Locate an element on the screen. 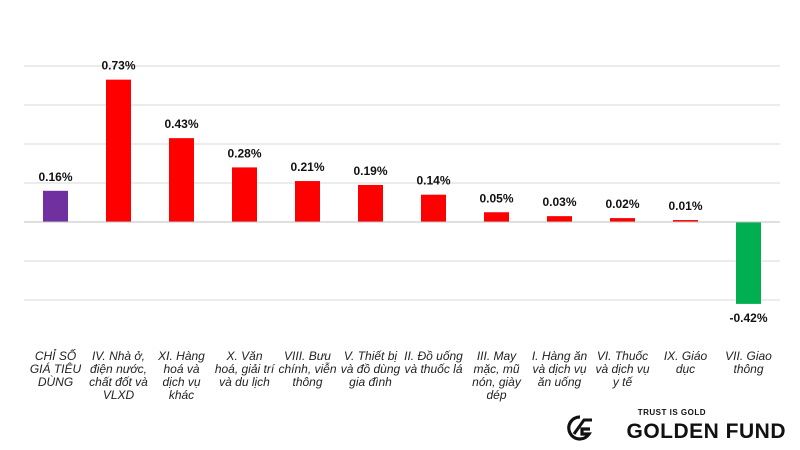 Image resolution: width=800 pixels, height=450 pixels. brand-tagline: TRUST IS GOLD is located at coordinates (671, 412).